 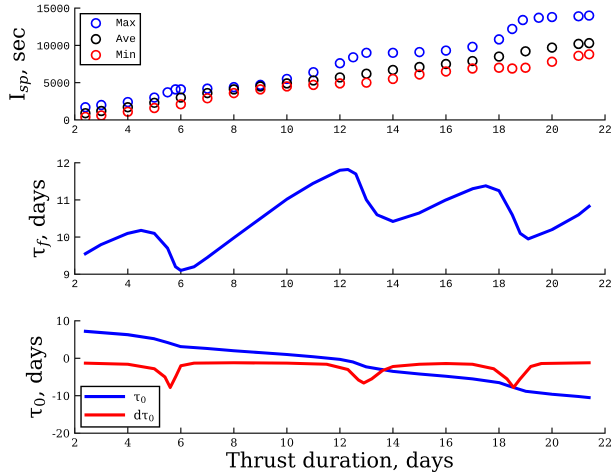 What do you see at coordinates (140, 399) in the screenshot?
I see `legend-label: τ$_{0}$` at bounding box center [140, 399].